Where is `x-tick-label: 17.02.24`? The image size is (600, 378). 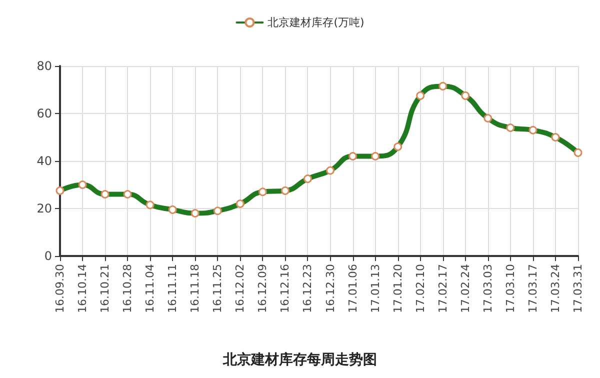
x-tick-label: 17.02.24 is located at coordinates (465, 288).